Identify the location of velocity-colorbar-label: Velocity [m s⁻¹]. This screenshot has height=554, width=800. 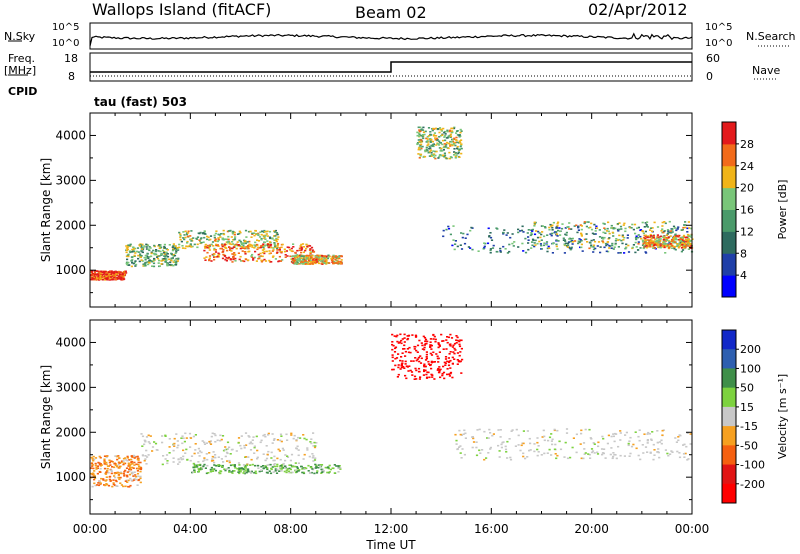
(782, 416).